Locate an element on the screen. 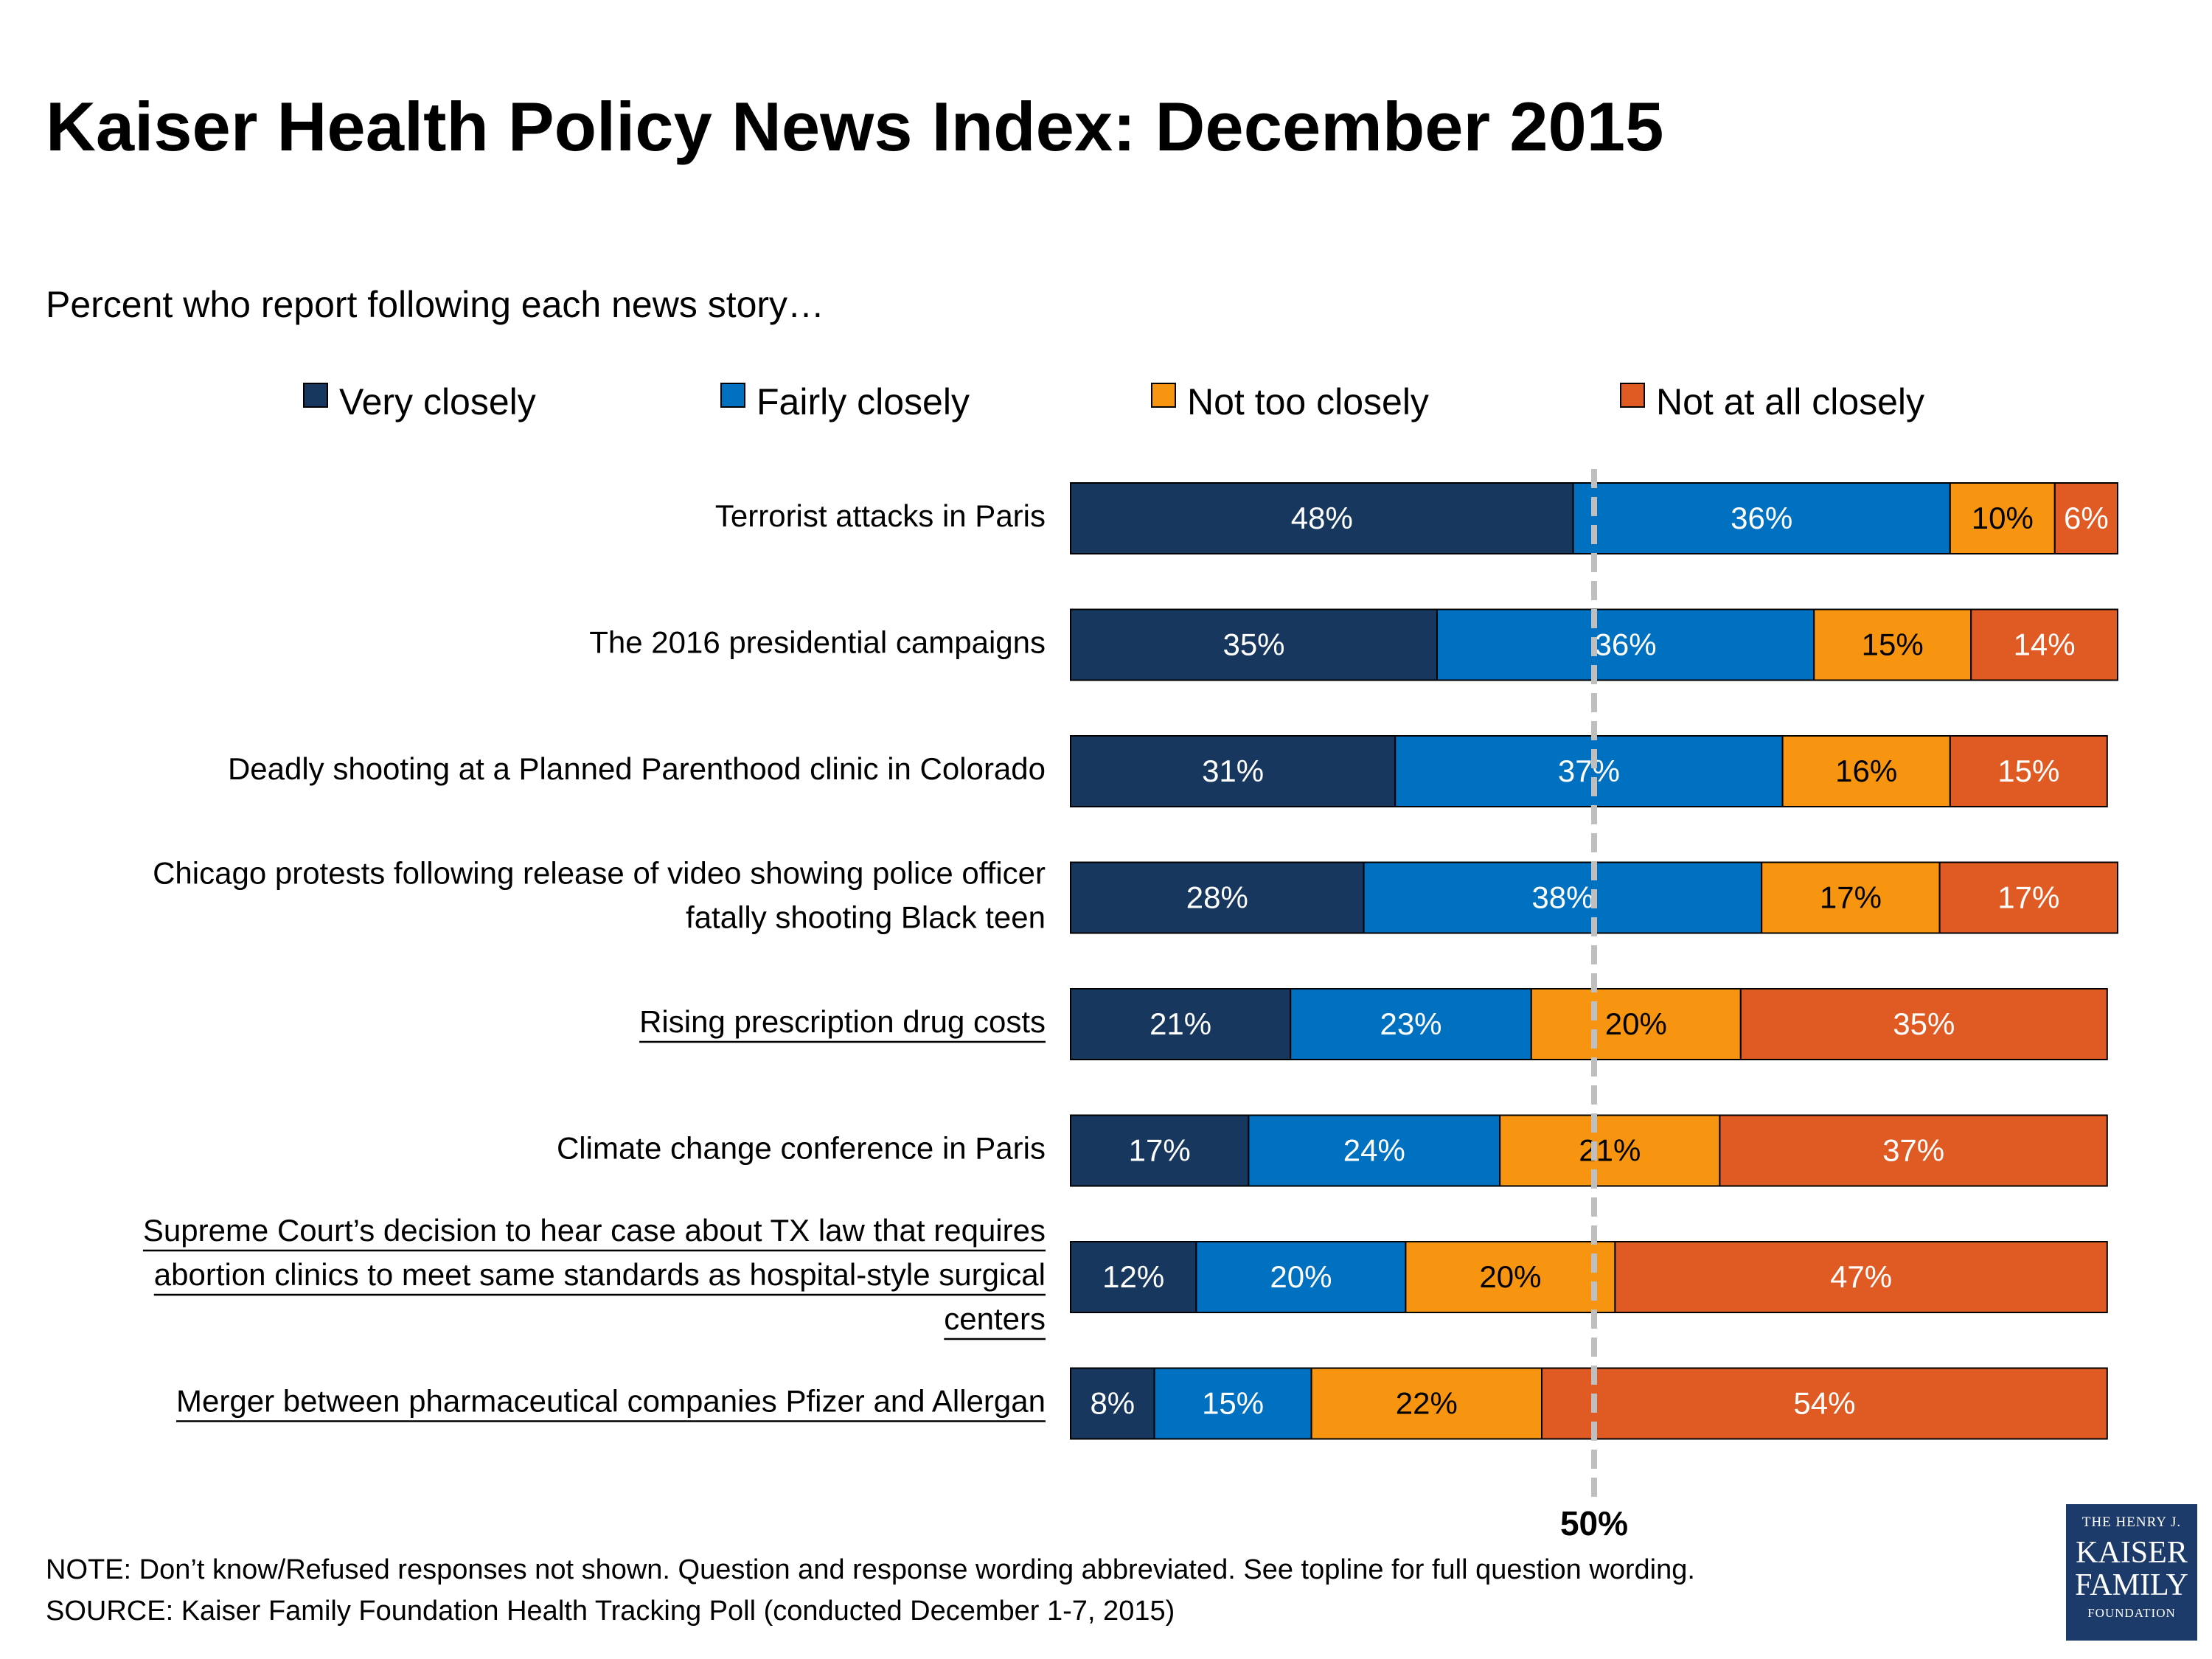 This screenshot has height=1659, width=2212. data-label: 22% is located at coordinates (1427, 1403).